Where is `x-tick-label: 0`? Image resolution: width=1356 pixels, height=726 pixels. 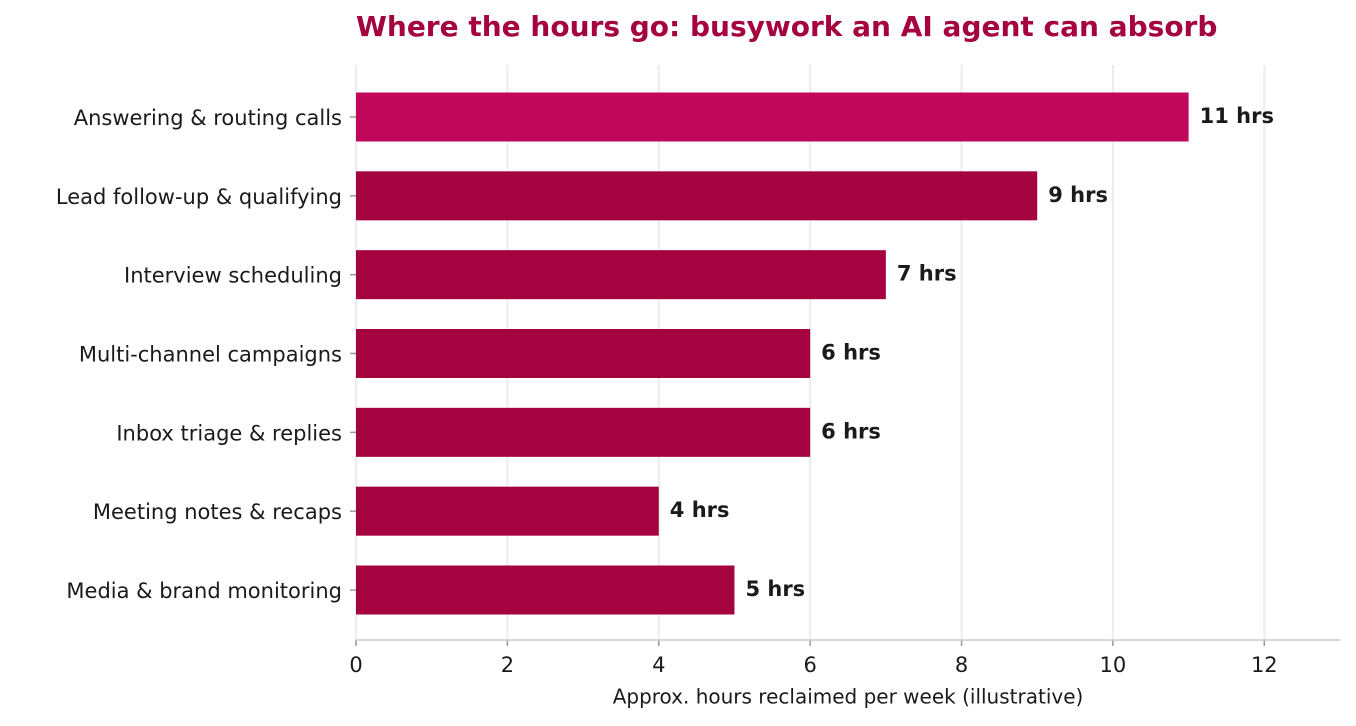 x-tick-label: 0 is located at coordinates (355, 665).